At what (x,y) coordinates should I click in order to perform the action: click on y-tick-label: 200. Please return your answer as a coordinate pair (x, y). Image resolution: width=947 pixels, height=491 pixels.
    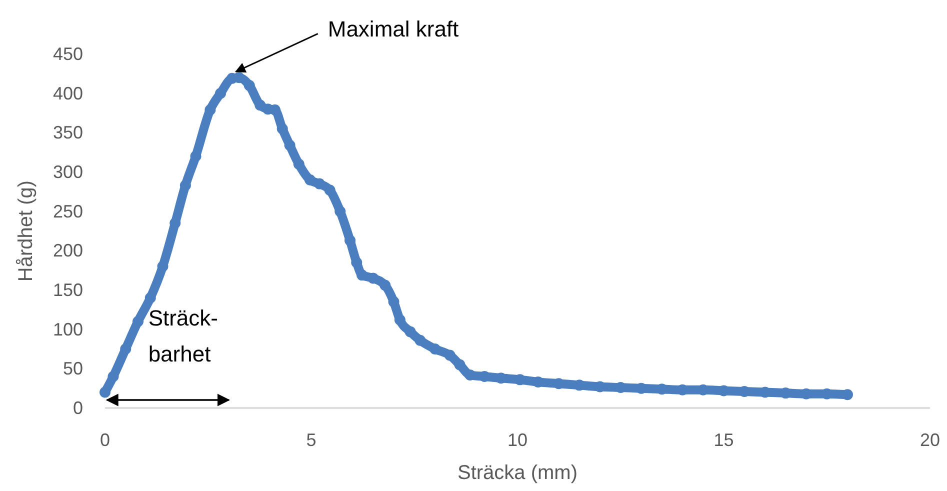
    Looking at the image, I should click on (67, 250).